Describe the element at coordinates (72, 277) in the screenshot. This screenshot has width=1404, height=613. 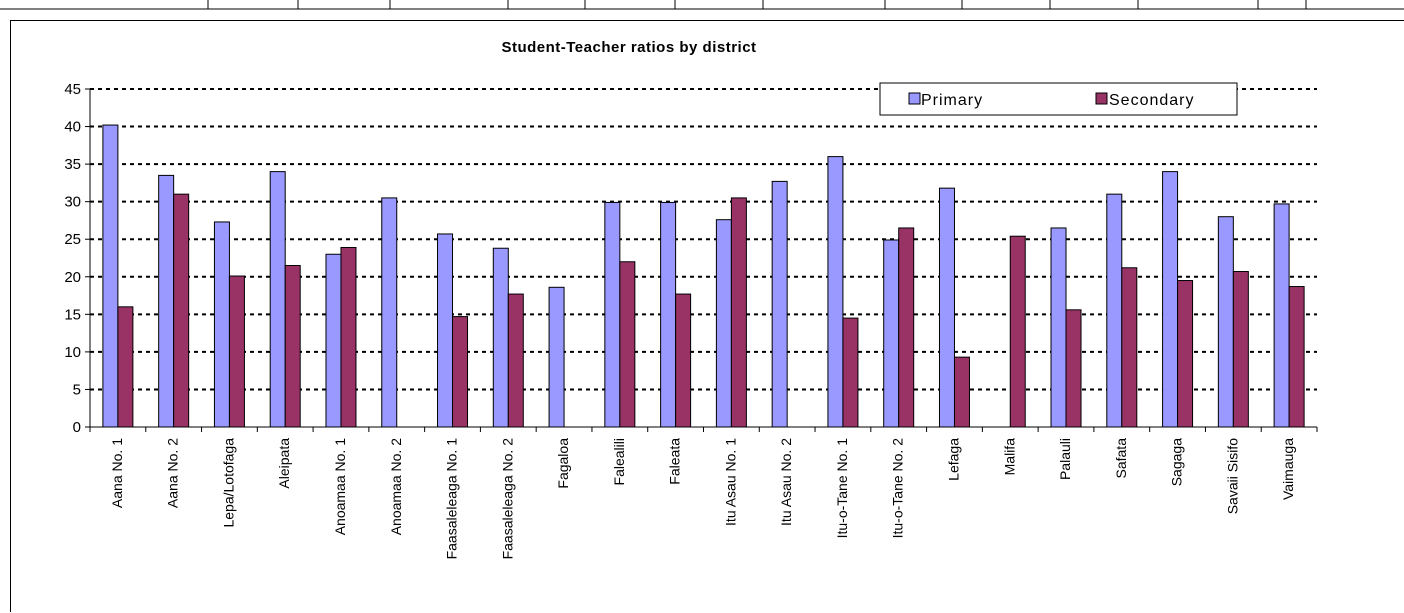
I see `y-tick-label: 20` at that location.